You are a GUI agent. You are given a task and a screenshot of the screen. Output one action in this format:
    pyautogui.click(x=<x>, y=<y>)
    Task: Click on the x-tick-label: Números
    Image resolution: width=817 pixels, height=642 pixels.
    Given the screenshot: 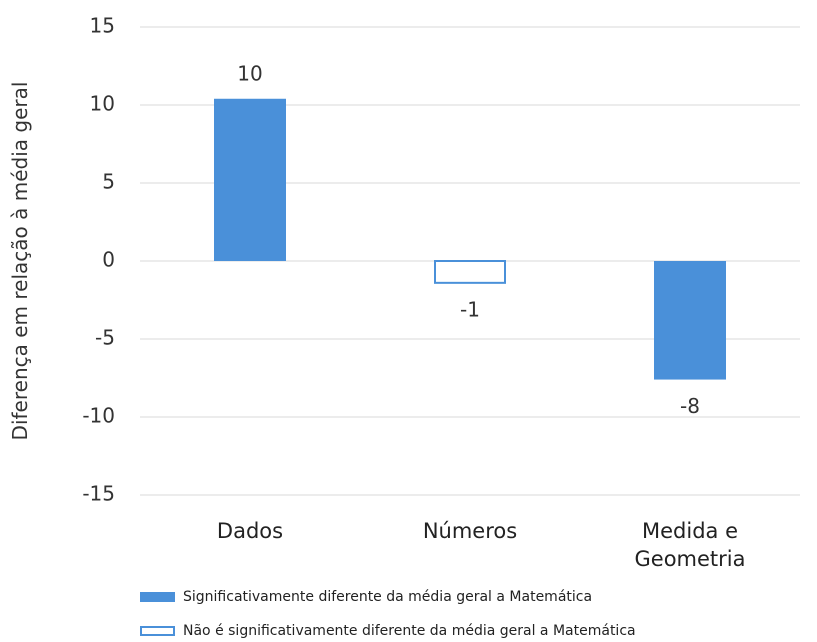 What is the action you would take?
    pyautogui.click(x=470, y=531)
    